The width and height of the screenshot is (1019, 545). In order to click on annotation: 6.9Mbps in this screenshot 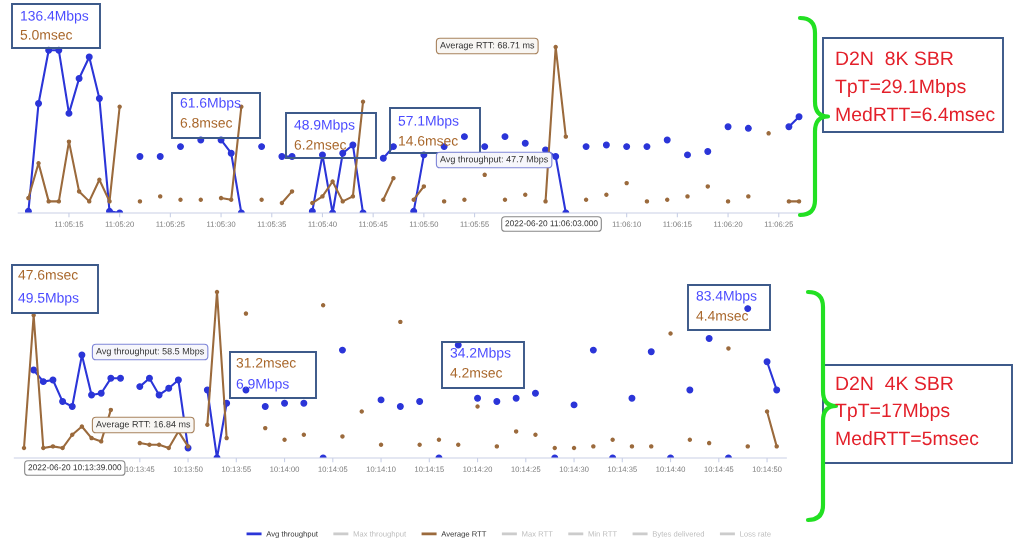, I will do `click(262, 385)`.